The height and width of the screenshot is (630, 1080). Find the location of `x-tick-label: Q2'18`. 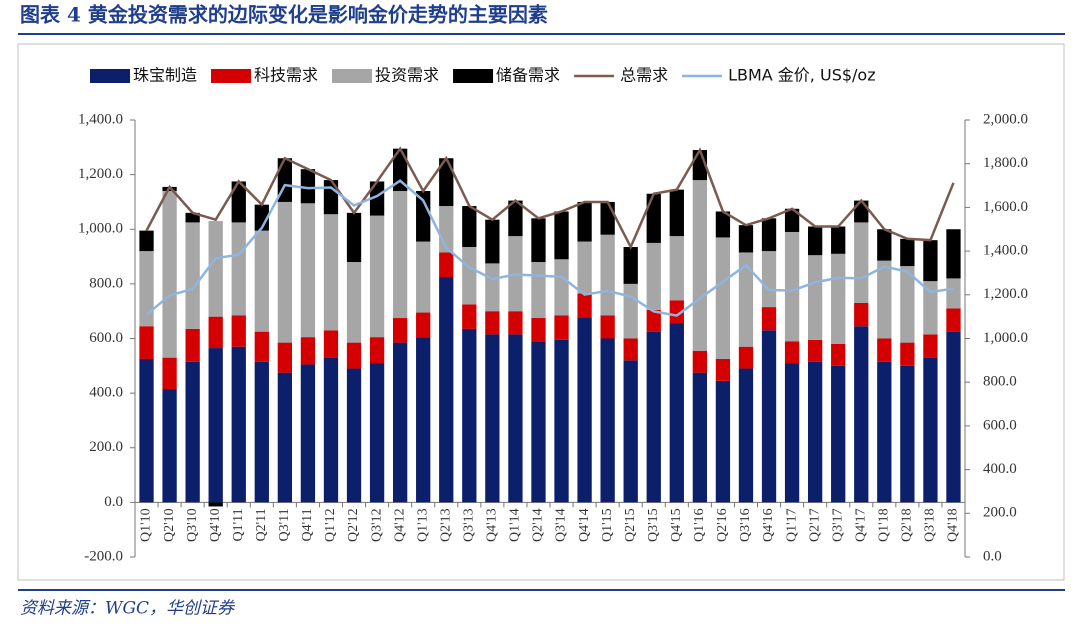

x-tick-label: Q2'18 is located at coordinates (907, 525).